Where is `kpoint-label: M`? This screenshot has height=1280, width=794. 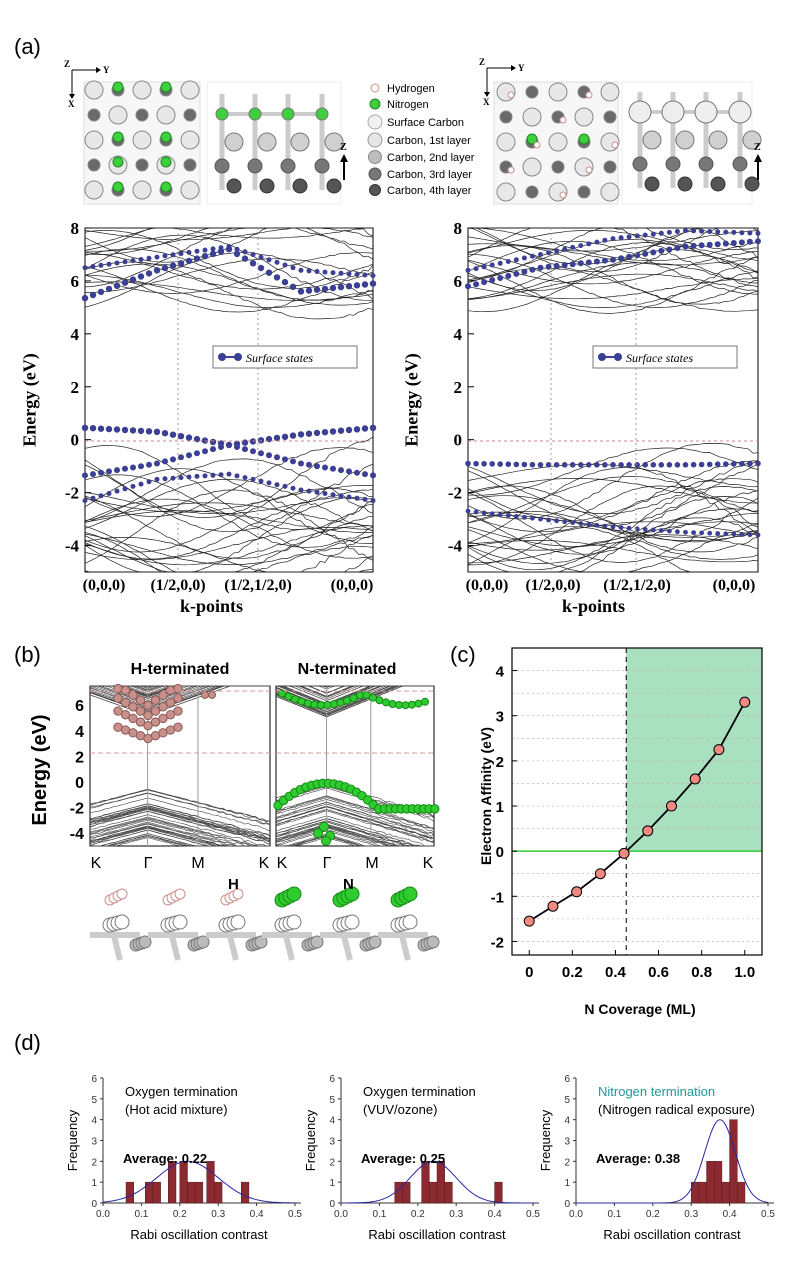 kpoint-label: M is located at coordinates (197, 863).